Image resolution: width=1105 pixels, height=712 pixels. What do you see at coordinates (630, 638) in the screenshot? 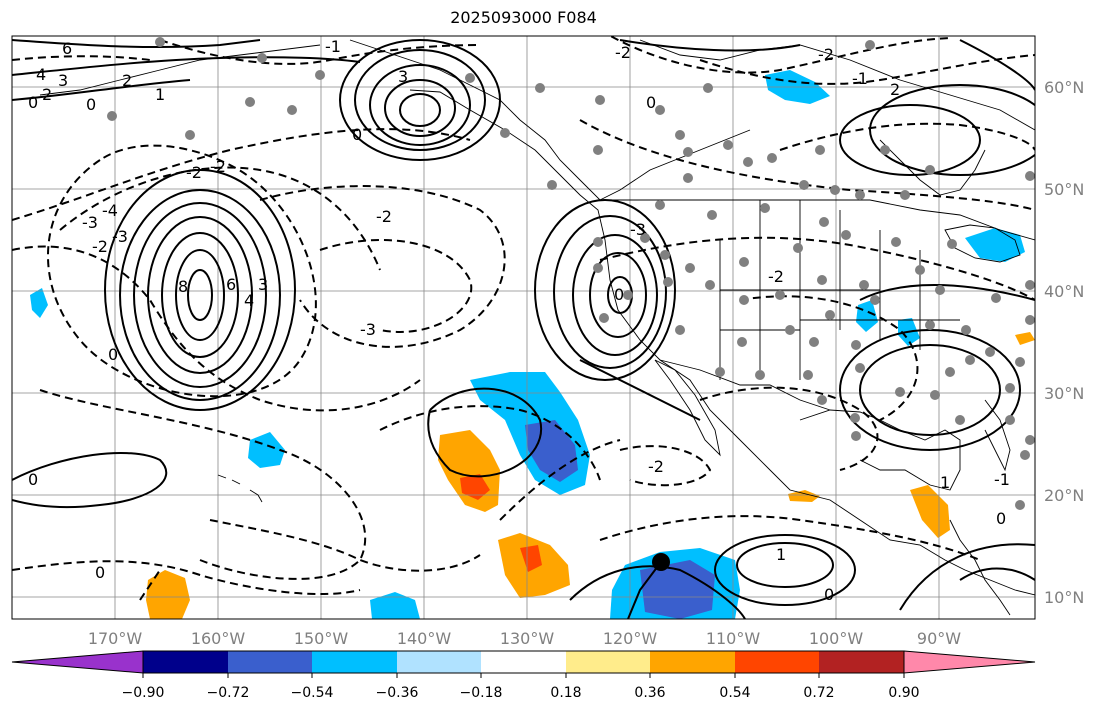
I see `lon-tick-label: 120°W` at bounding box center [630, 638].